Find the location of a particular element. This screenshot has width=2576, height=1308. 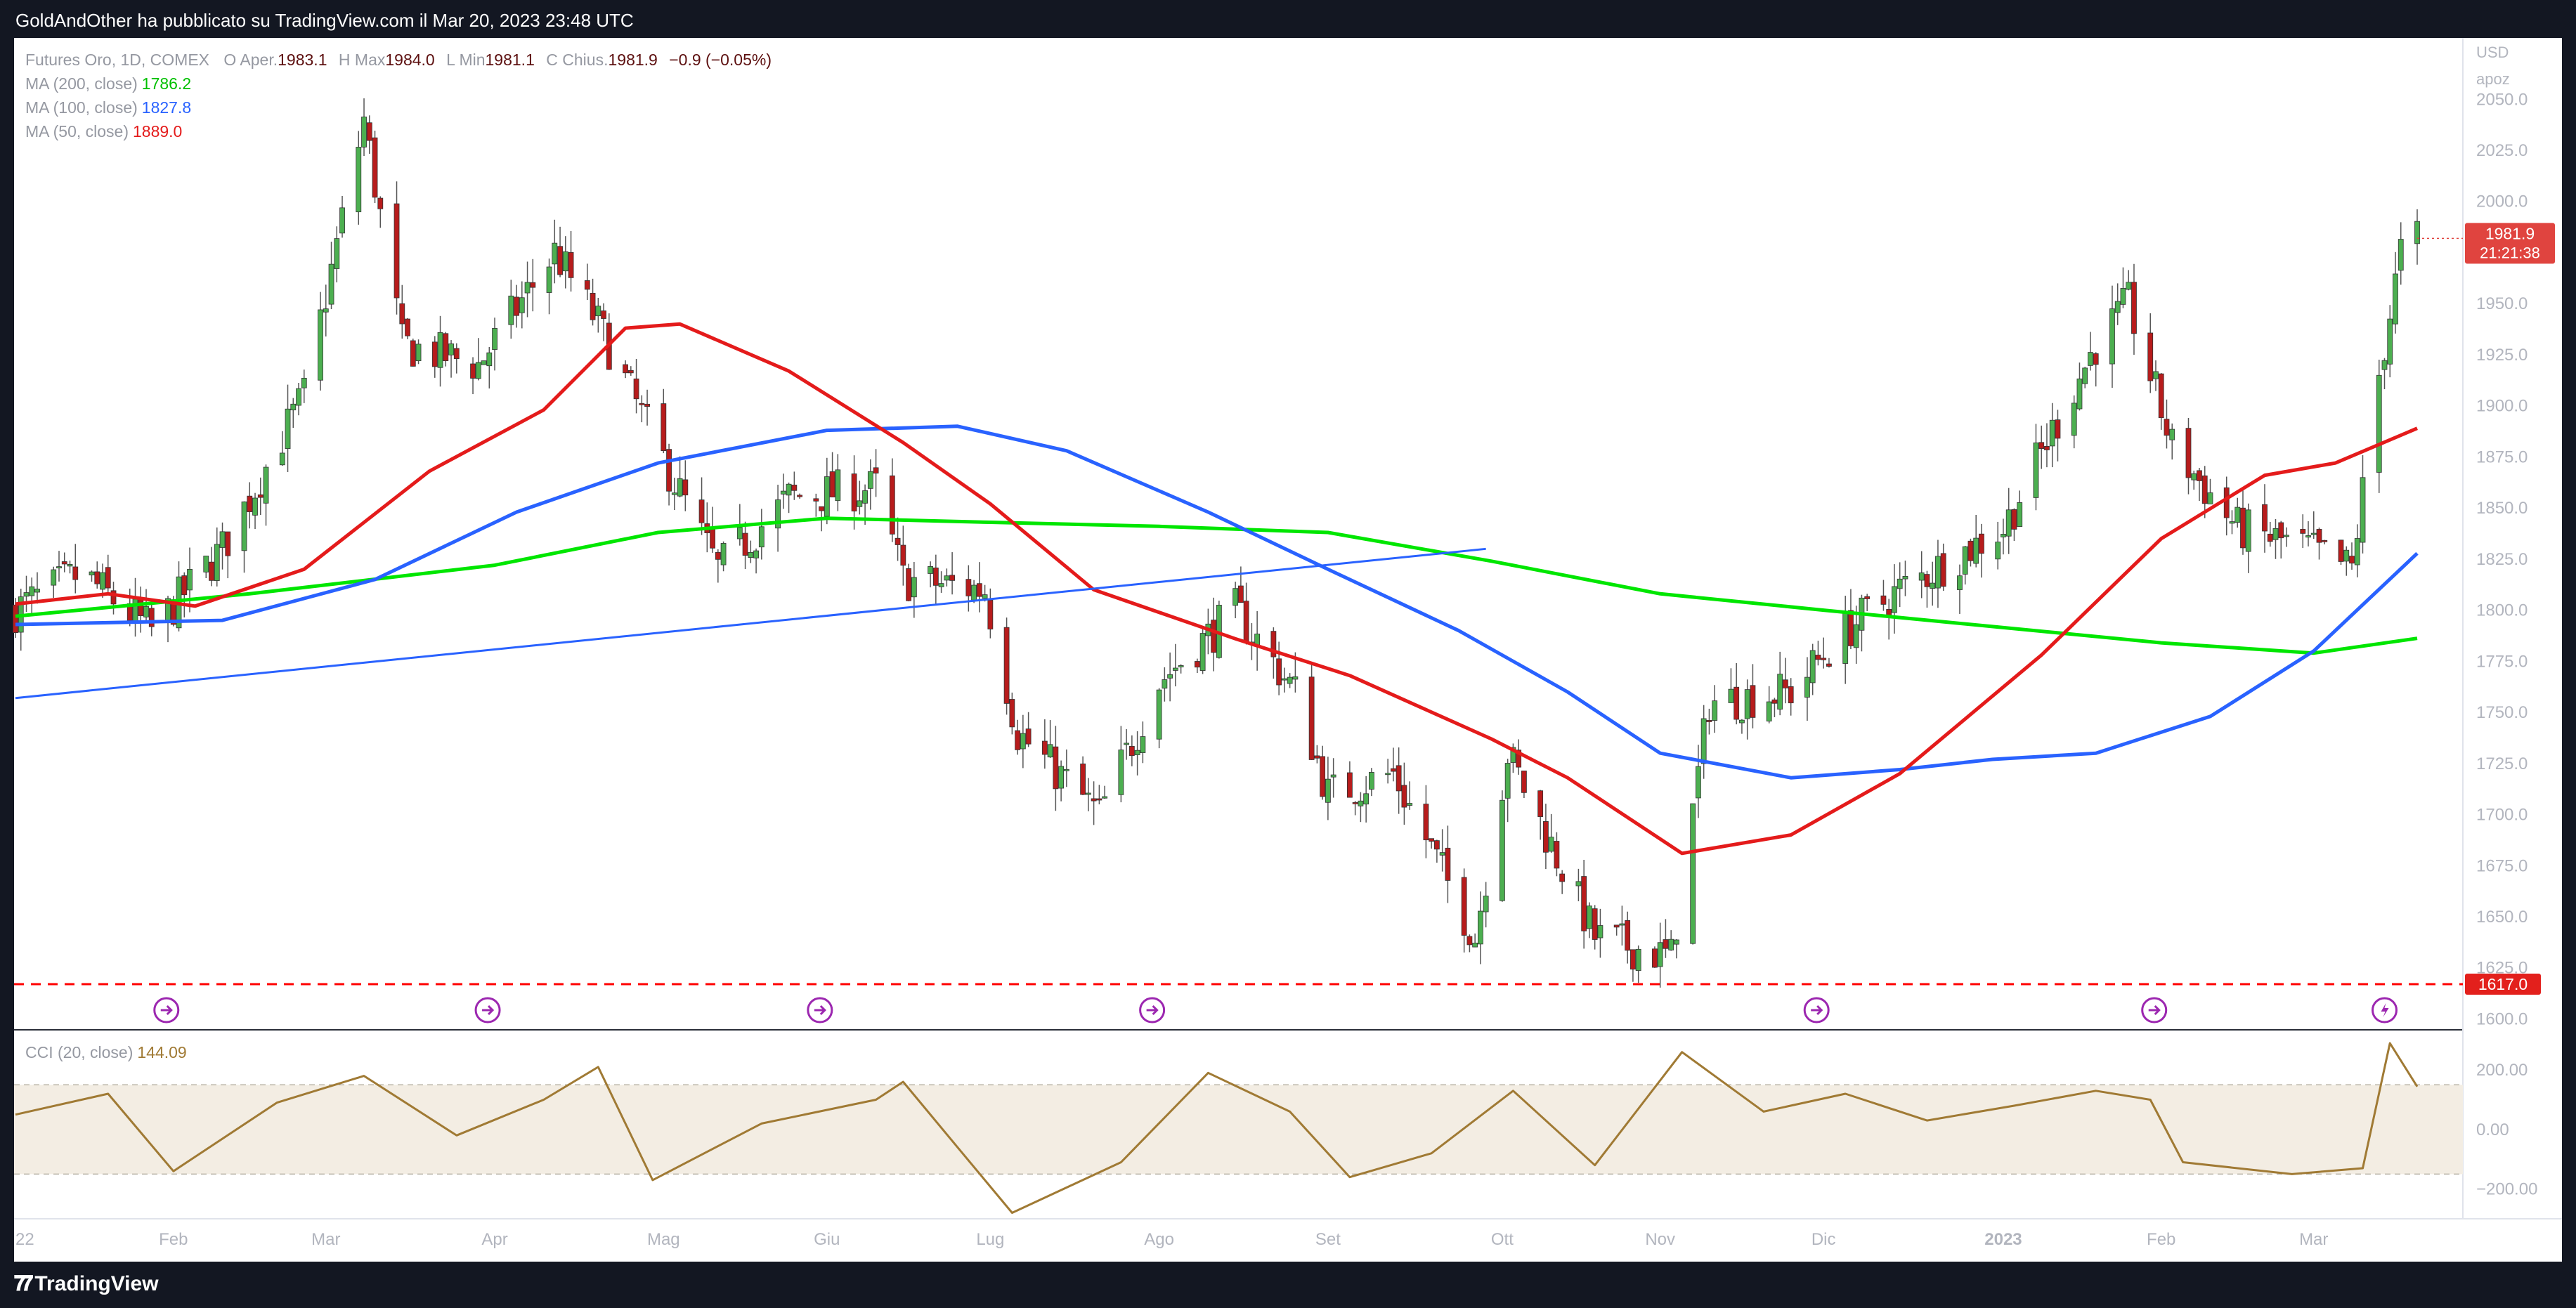

cci-tick-label: 0.00 is located at coordinates (2492, 1129).